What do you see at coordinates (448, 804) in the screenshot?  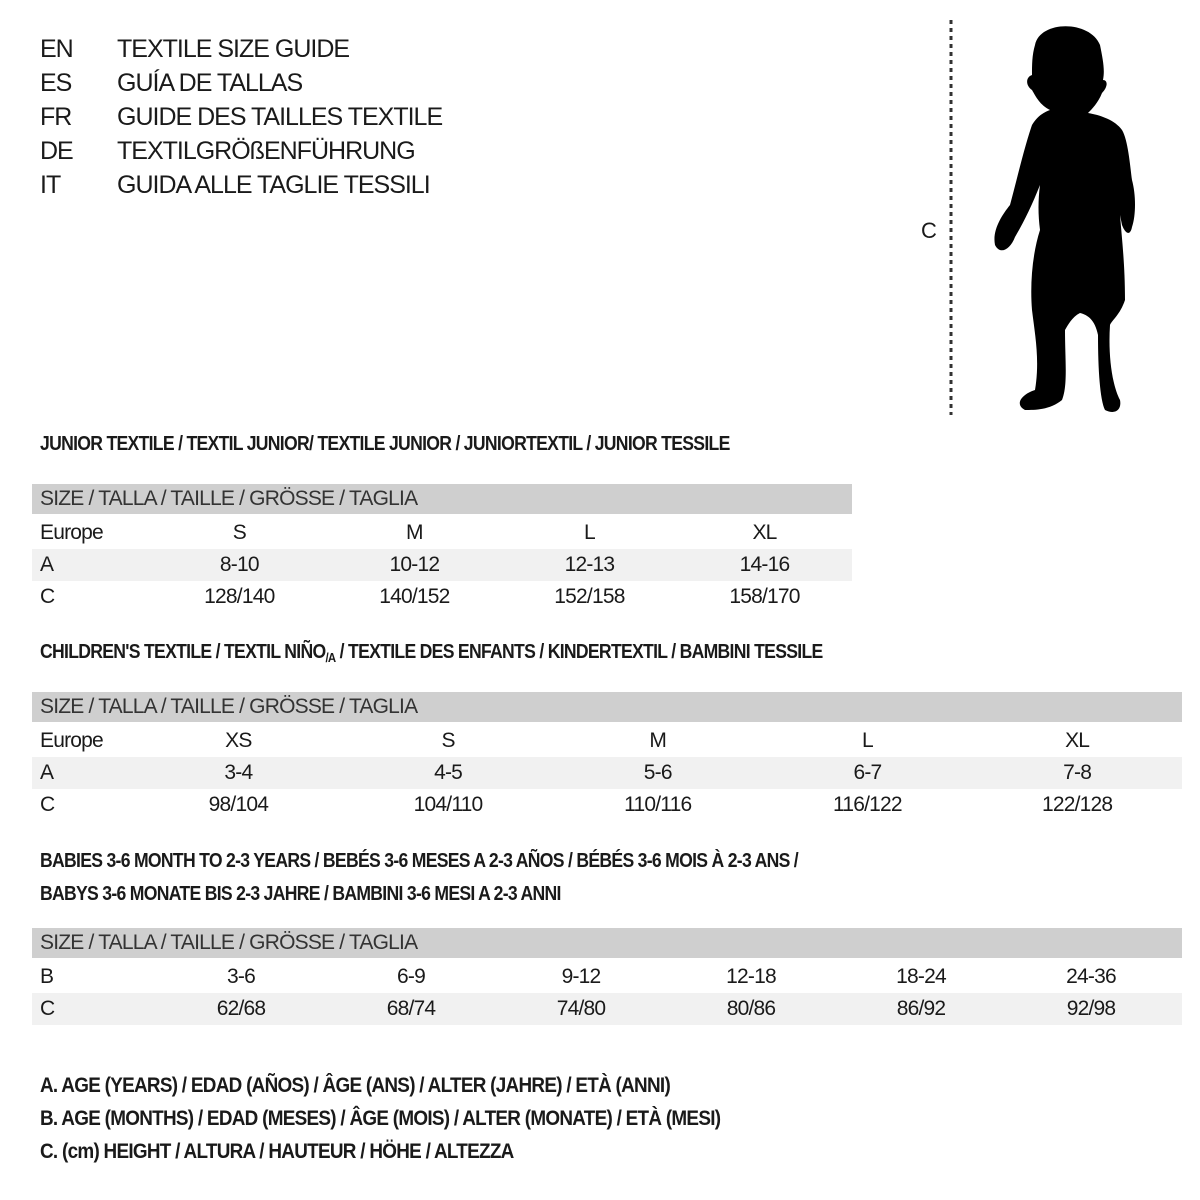 I see `table-cell: 104/110` at bounding box center [448, 804].